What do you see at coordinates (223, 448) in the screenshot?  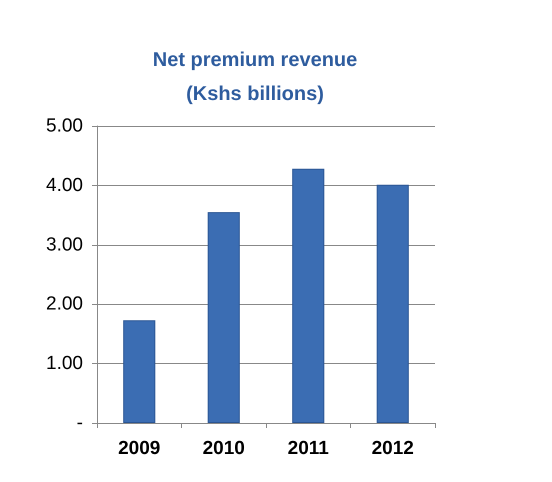 I see `x-tick-label: 2010` at bounding box center [223, 448].